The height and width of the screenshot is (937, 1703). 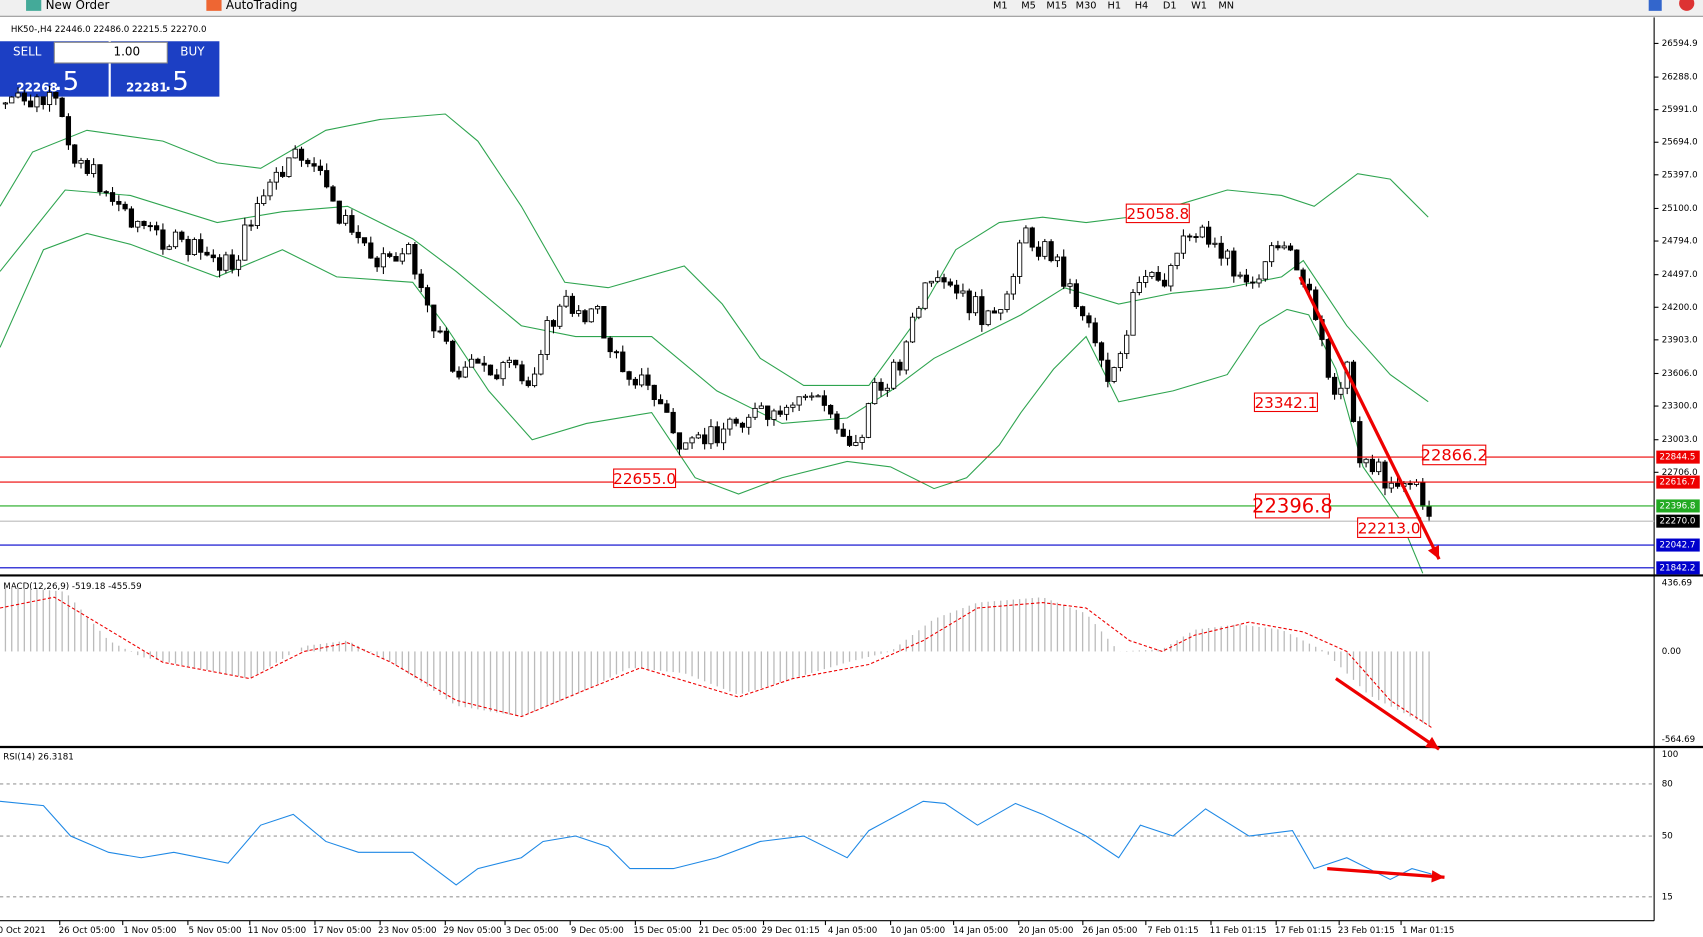 I want to click on timeframe-button: M1, so click(x=1000, y=5).